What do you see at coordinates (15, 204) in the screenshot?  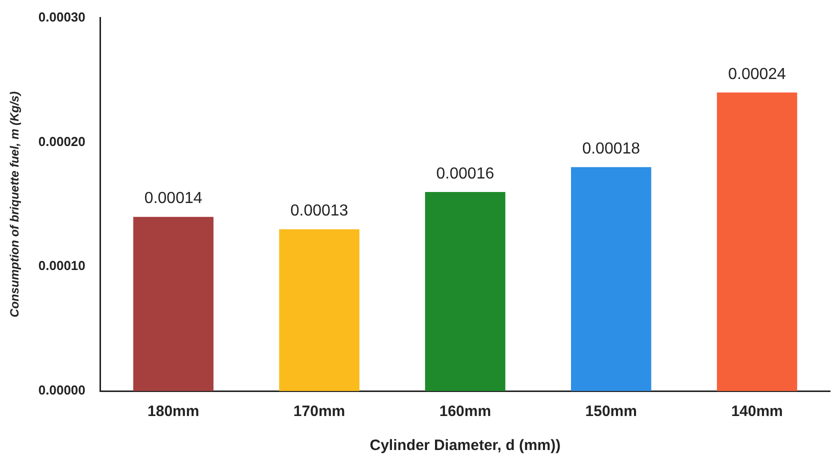 I see `y-axis-title: Consumption of briquette fuel, m (Kg/s)` at bounding box center [15, 204].